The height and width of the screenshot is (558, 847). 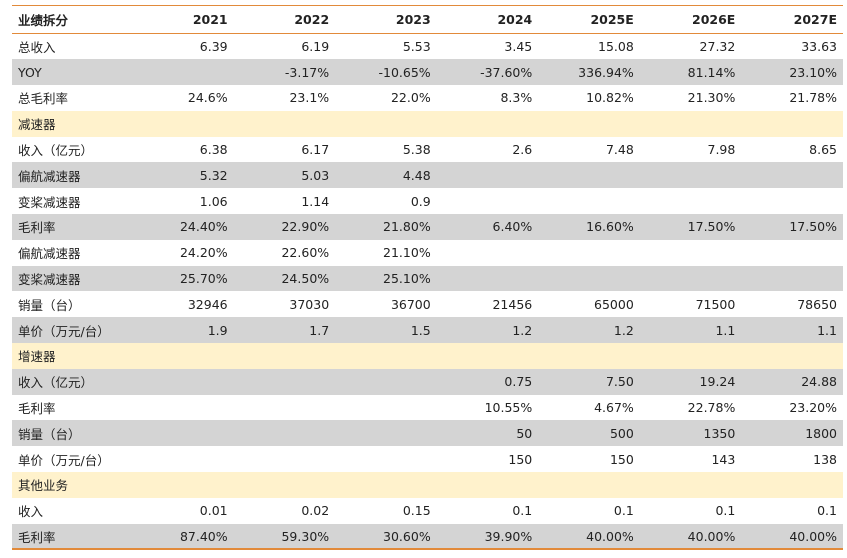 I want to click on table-row: 销量（台） 50 500 1350 1800, so click(x=427, y=433).